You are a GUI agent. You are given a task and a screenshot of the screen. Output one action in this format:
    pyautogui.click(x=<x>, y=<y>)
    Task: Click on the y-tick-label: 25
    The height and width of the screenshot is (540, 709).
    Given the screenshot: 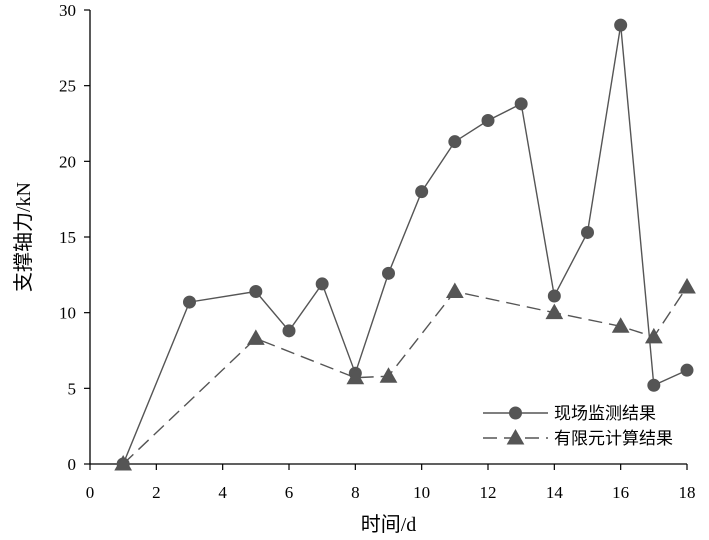 What is the action you would take?
    pyautogui.click(x=67, y=86)
    